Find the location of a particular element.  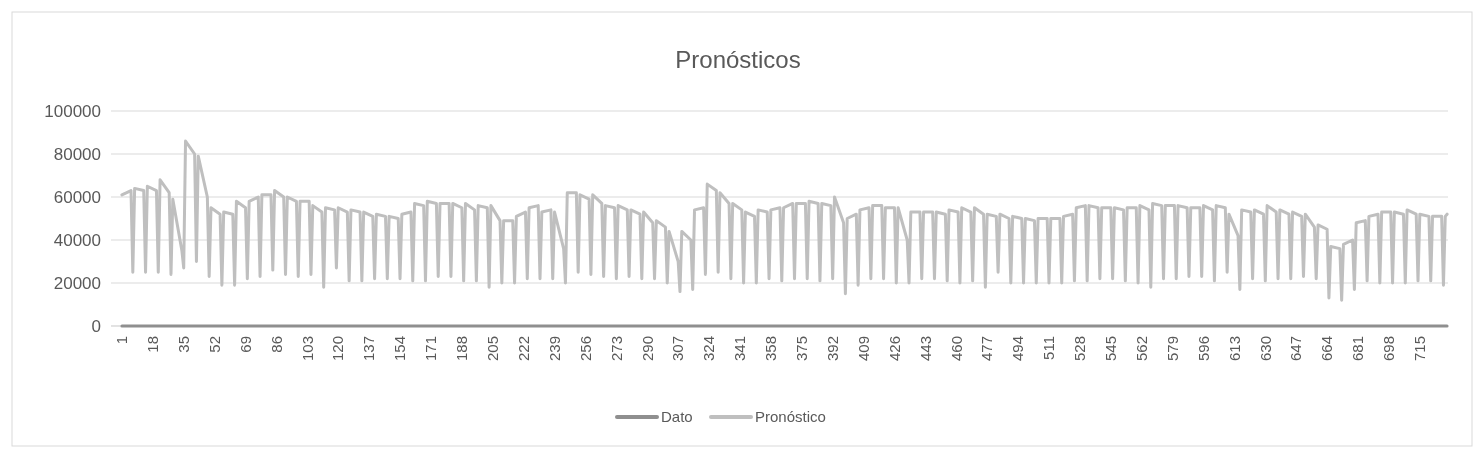

x-tick-label: 664 is located at coordinates (1327, 349).